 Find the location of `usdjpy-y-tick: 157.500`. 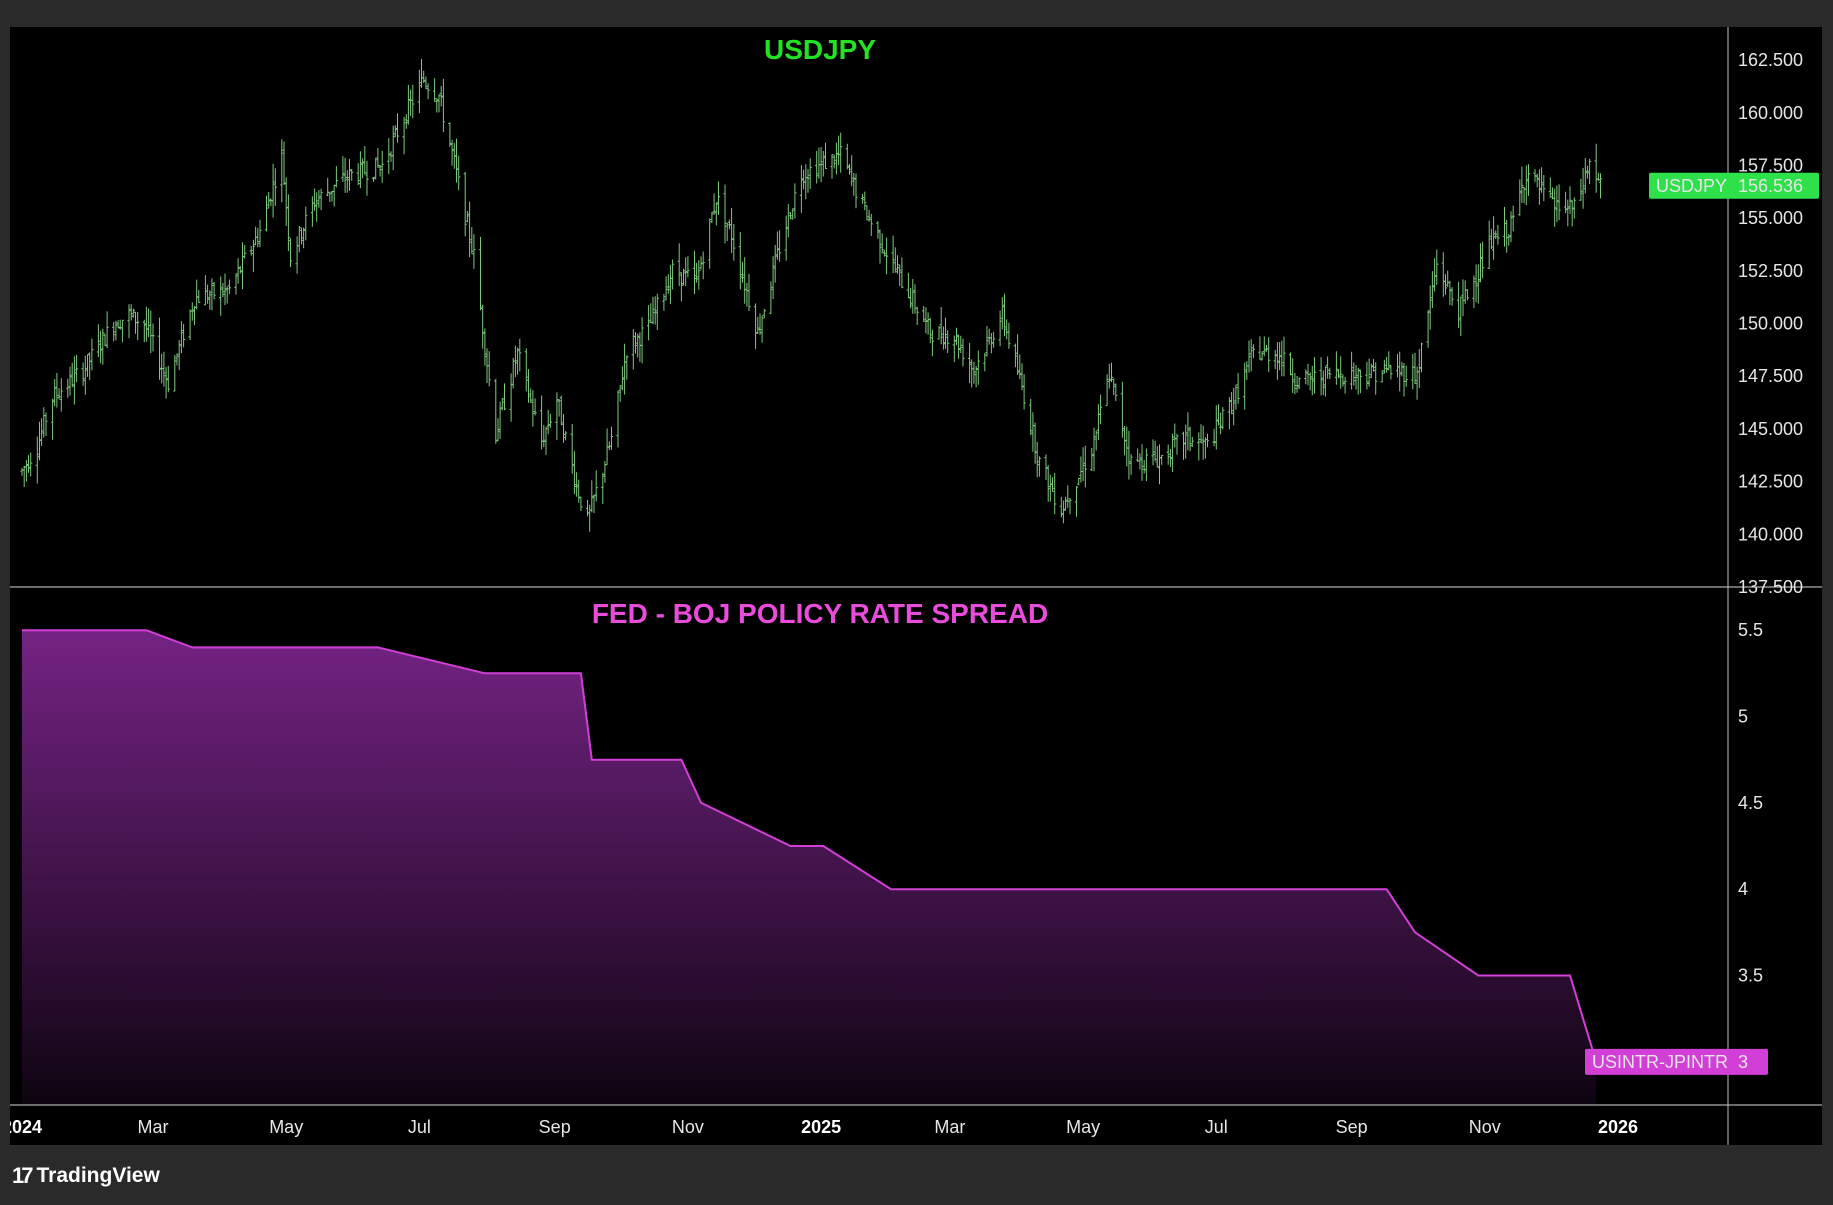

usdjpy-y-tick: 157.500 is located at coordinates (1770, 166).